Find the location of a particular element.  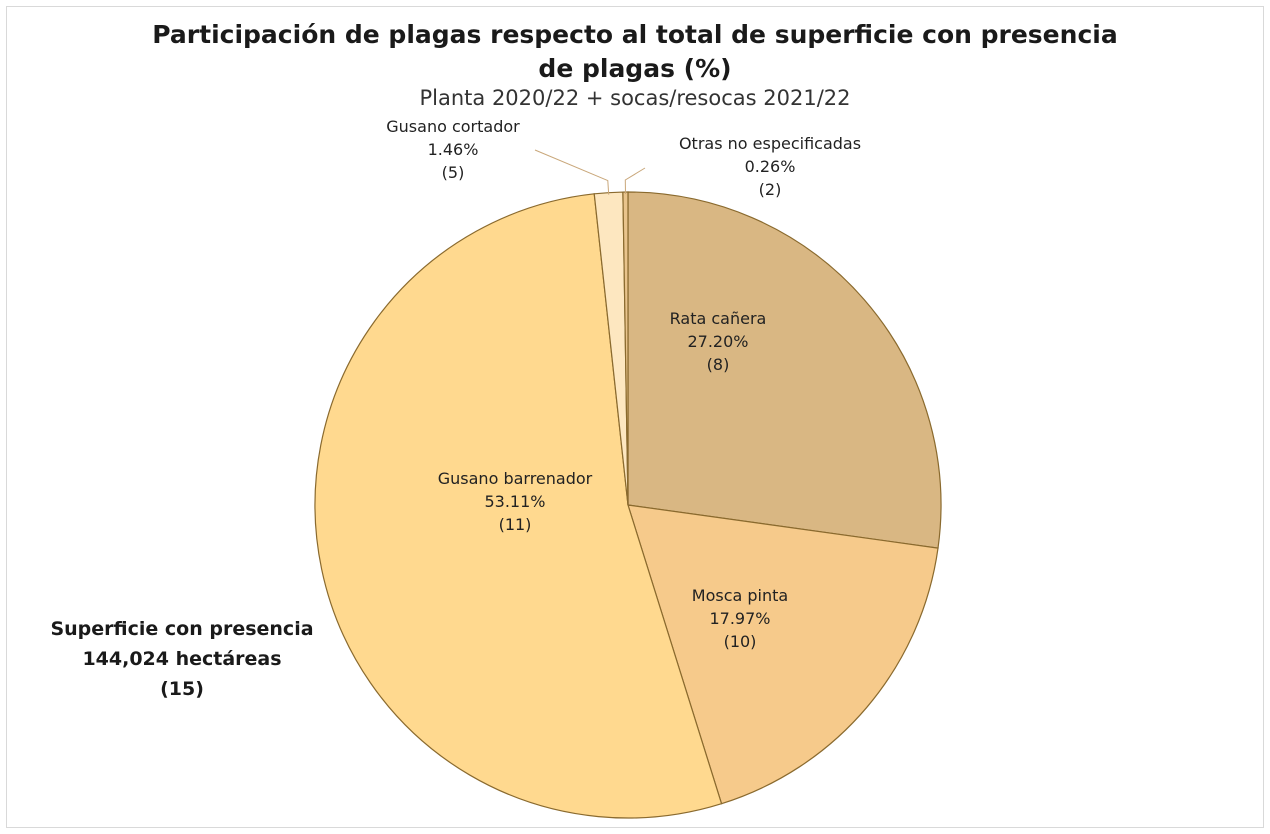

chart-title-line-2: de plagas (%) is located at coordinates (635, 68).